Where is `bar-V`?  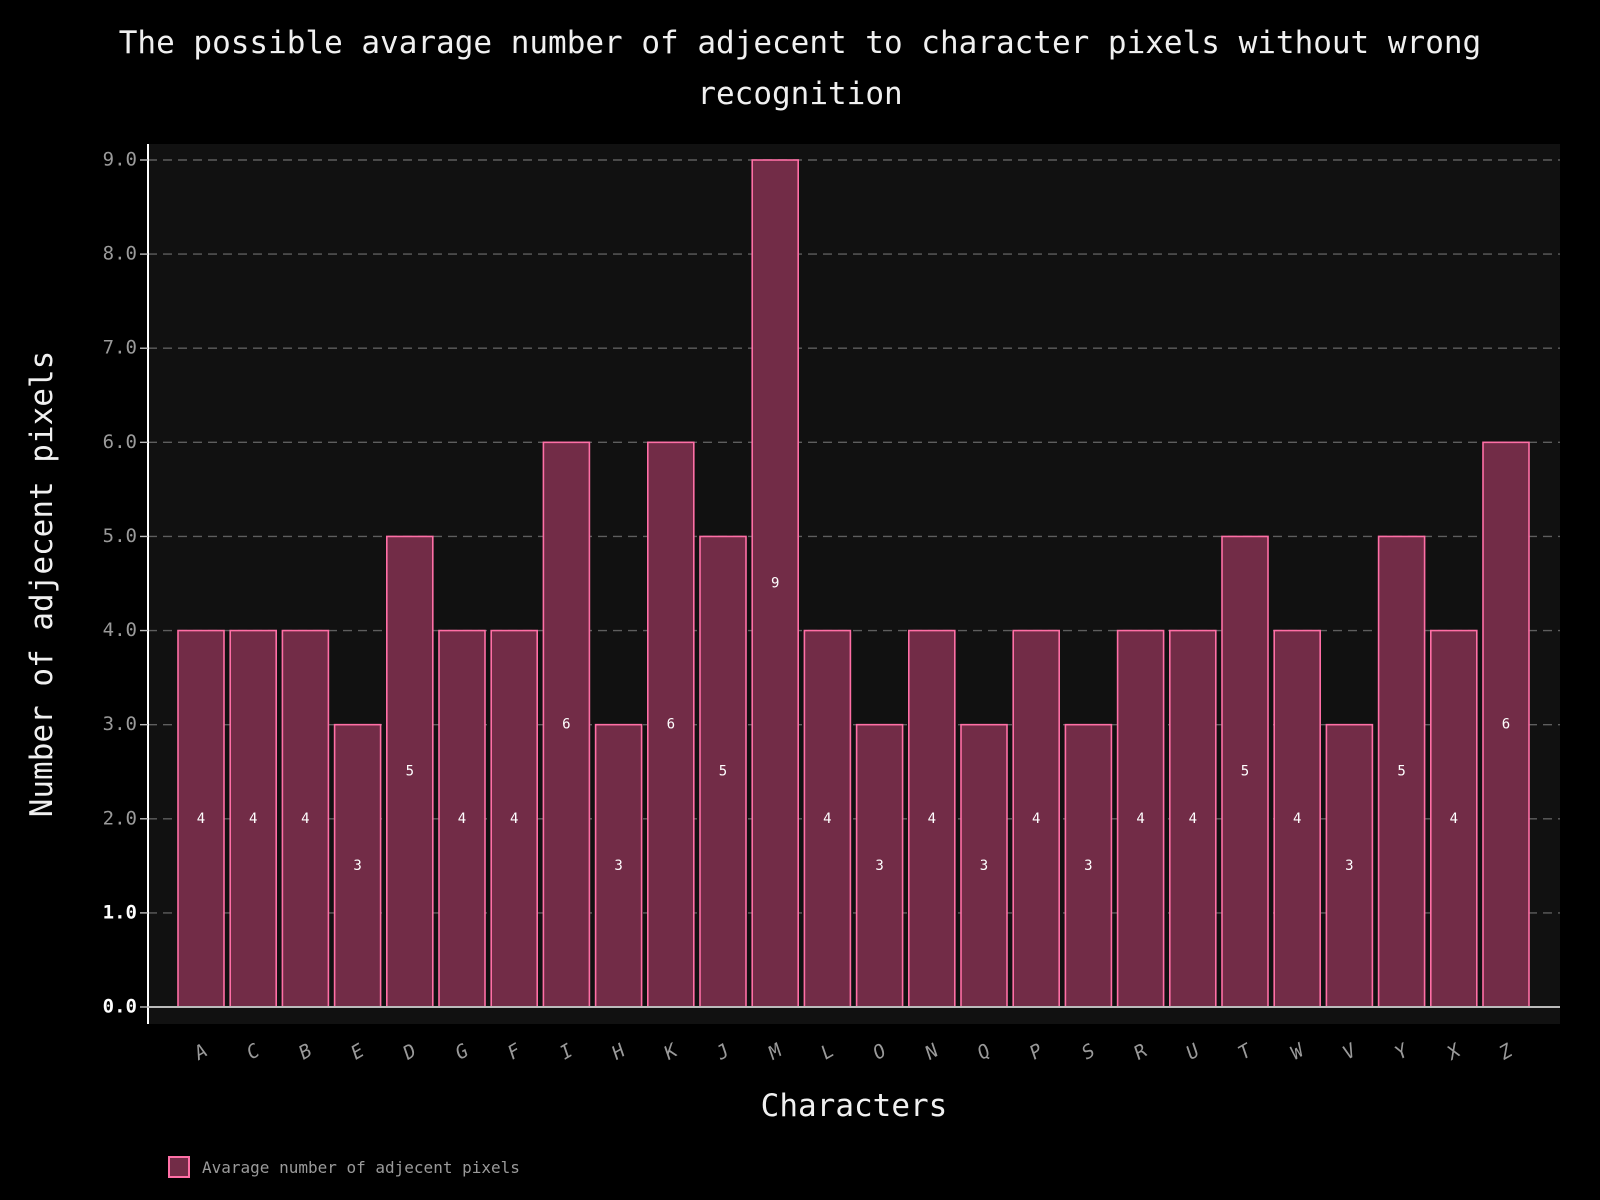
bar-V is located at coordinates (1349, 865).